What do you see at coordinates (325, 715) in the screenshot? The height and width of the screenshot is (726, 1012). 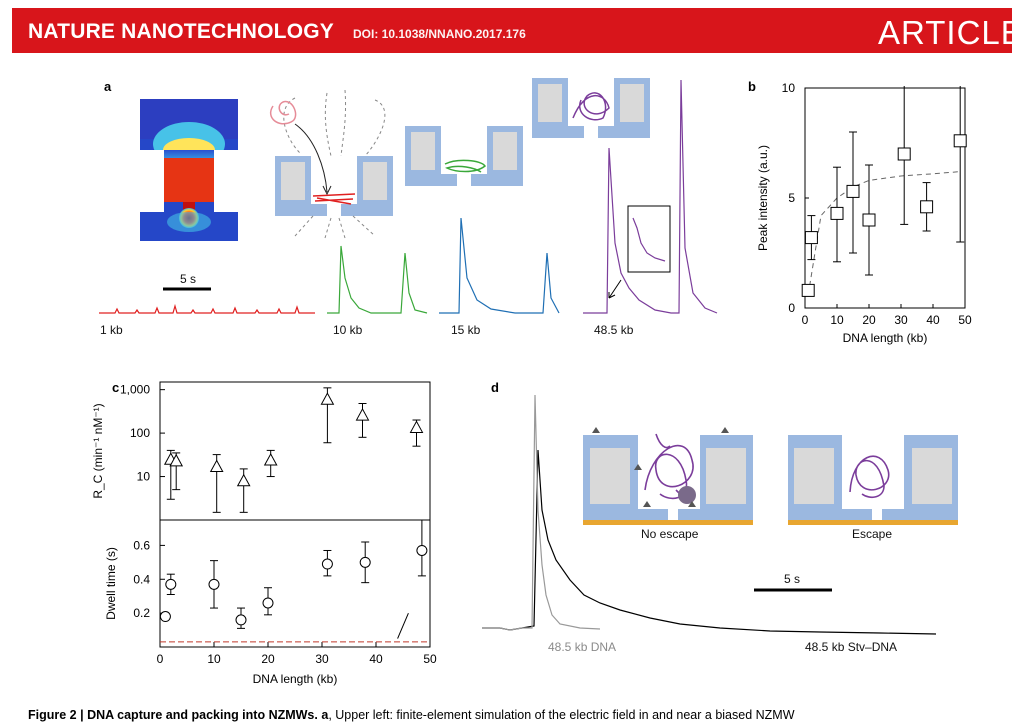 I see `caption-panel: a` at bounding box center [325, 715].